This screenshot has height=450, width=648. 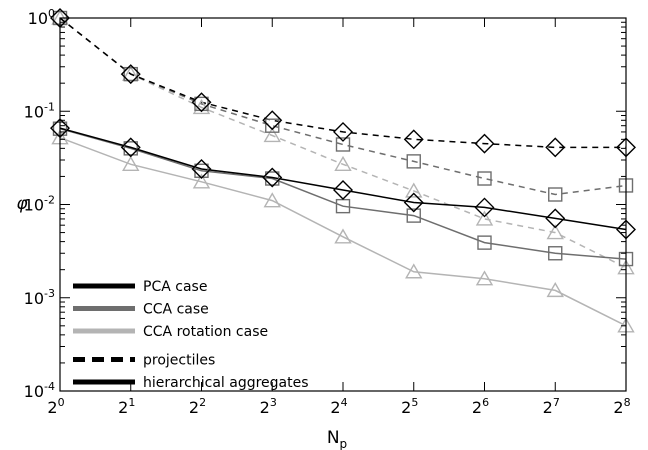 I want to click on x-tick-label: 21, so click(x=126, y=406).